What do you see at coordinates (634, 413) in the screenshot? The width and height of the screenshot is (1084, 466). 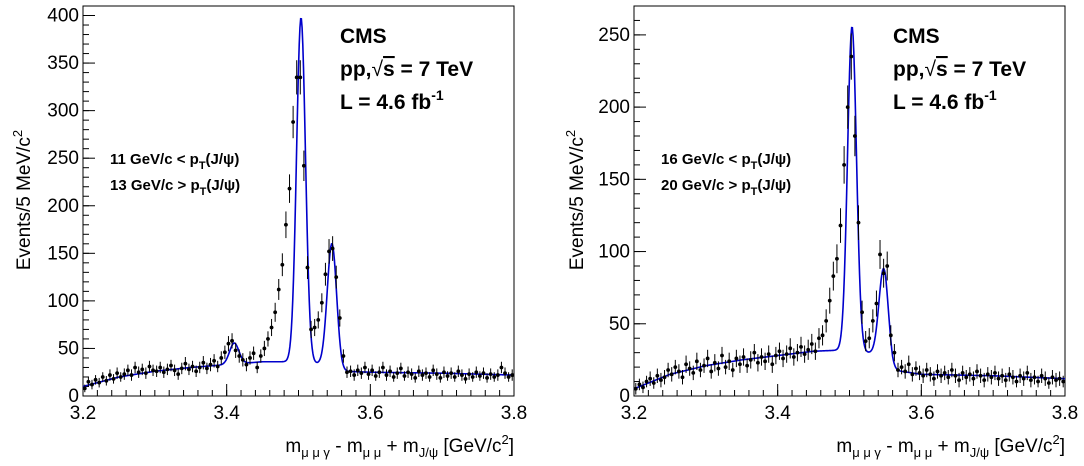 I see `x-tick-label: 3.2` at bounding box center [634, 413].